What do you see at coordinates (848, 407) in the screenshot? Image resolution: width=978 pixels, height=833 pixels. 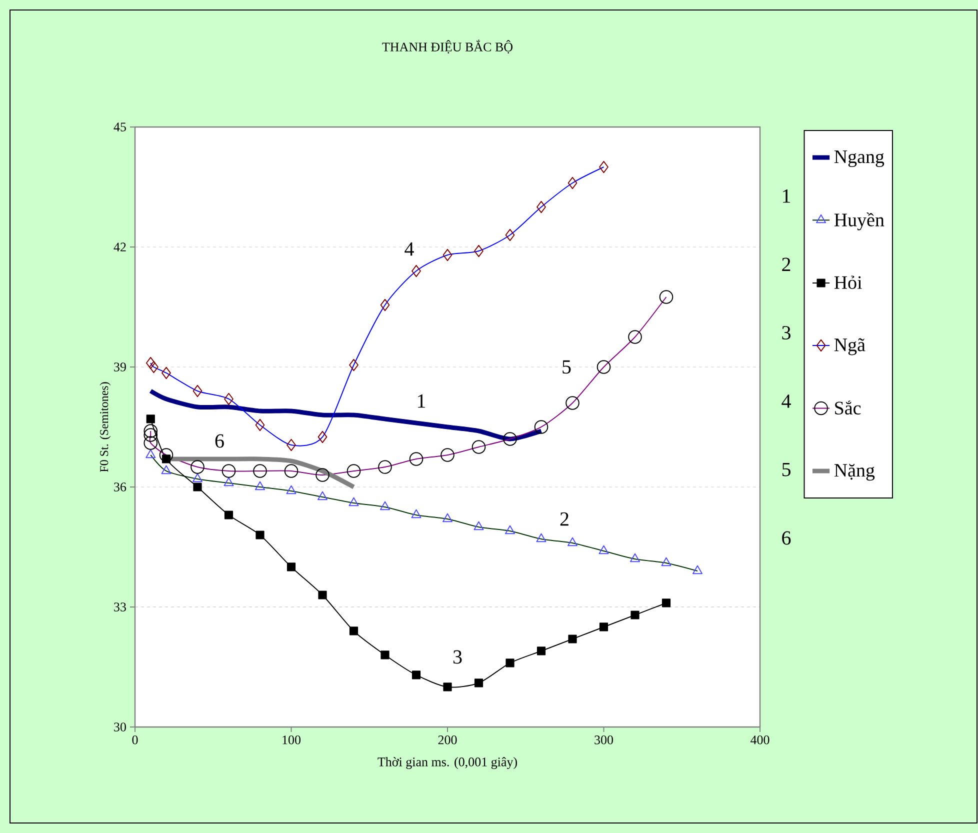 I see `legend-label: Sắc` at bounding box center [848, 407].